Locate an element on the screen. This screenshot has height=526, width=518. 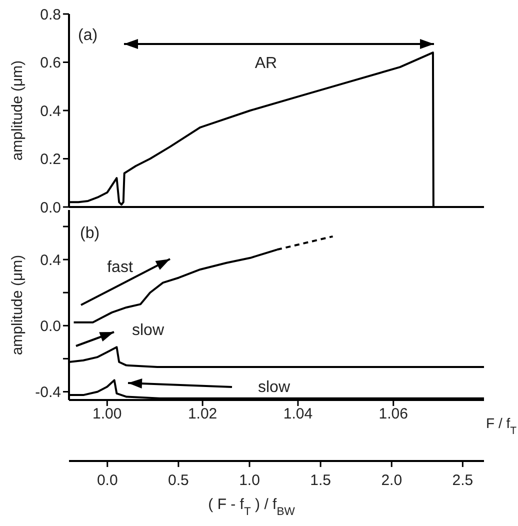
y-tick-label: 0.6 is located at coordinates (50, 63).